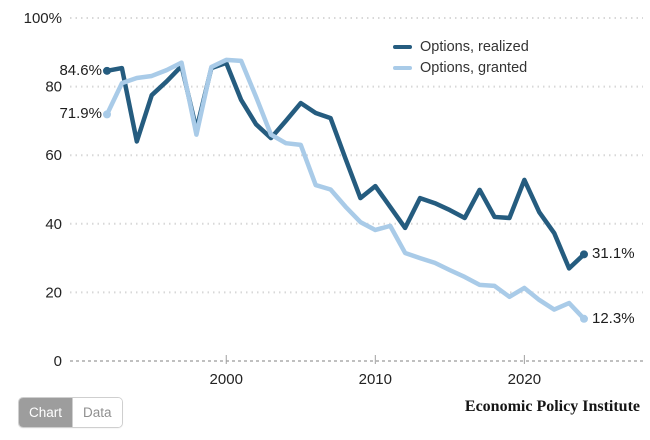 This screenshot has width=650, height=440. Describe the element at coordinates (402, 46) in the screenshot. I see `legend-swatch-realized-icon` at that location.